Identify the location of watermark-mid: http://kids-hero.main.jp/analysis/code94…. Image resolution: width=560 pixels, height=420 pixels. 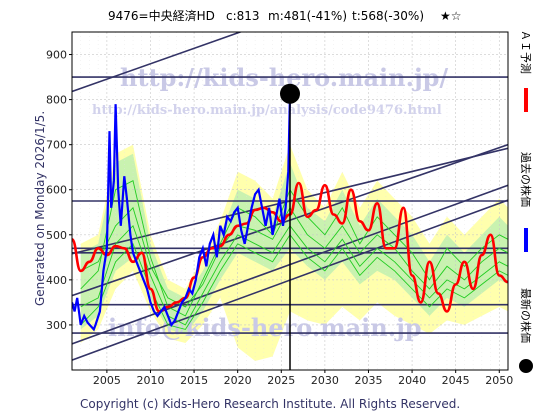
(267, 110).